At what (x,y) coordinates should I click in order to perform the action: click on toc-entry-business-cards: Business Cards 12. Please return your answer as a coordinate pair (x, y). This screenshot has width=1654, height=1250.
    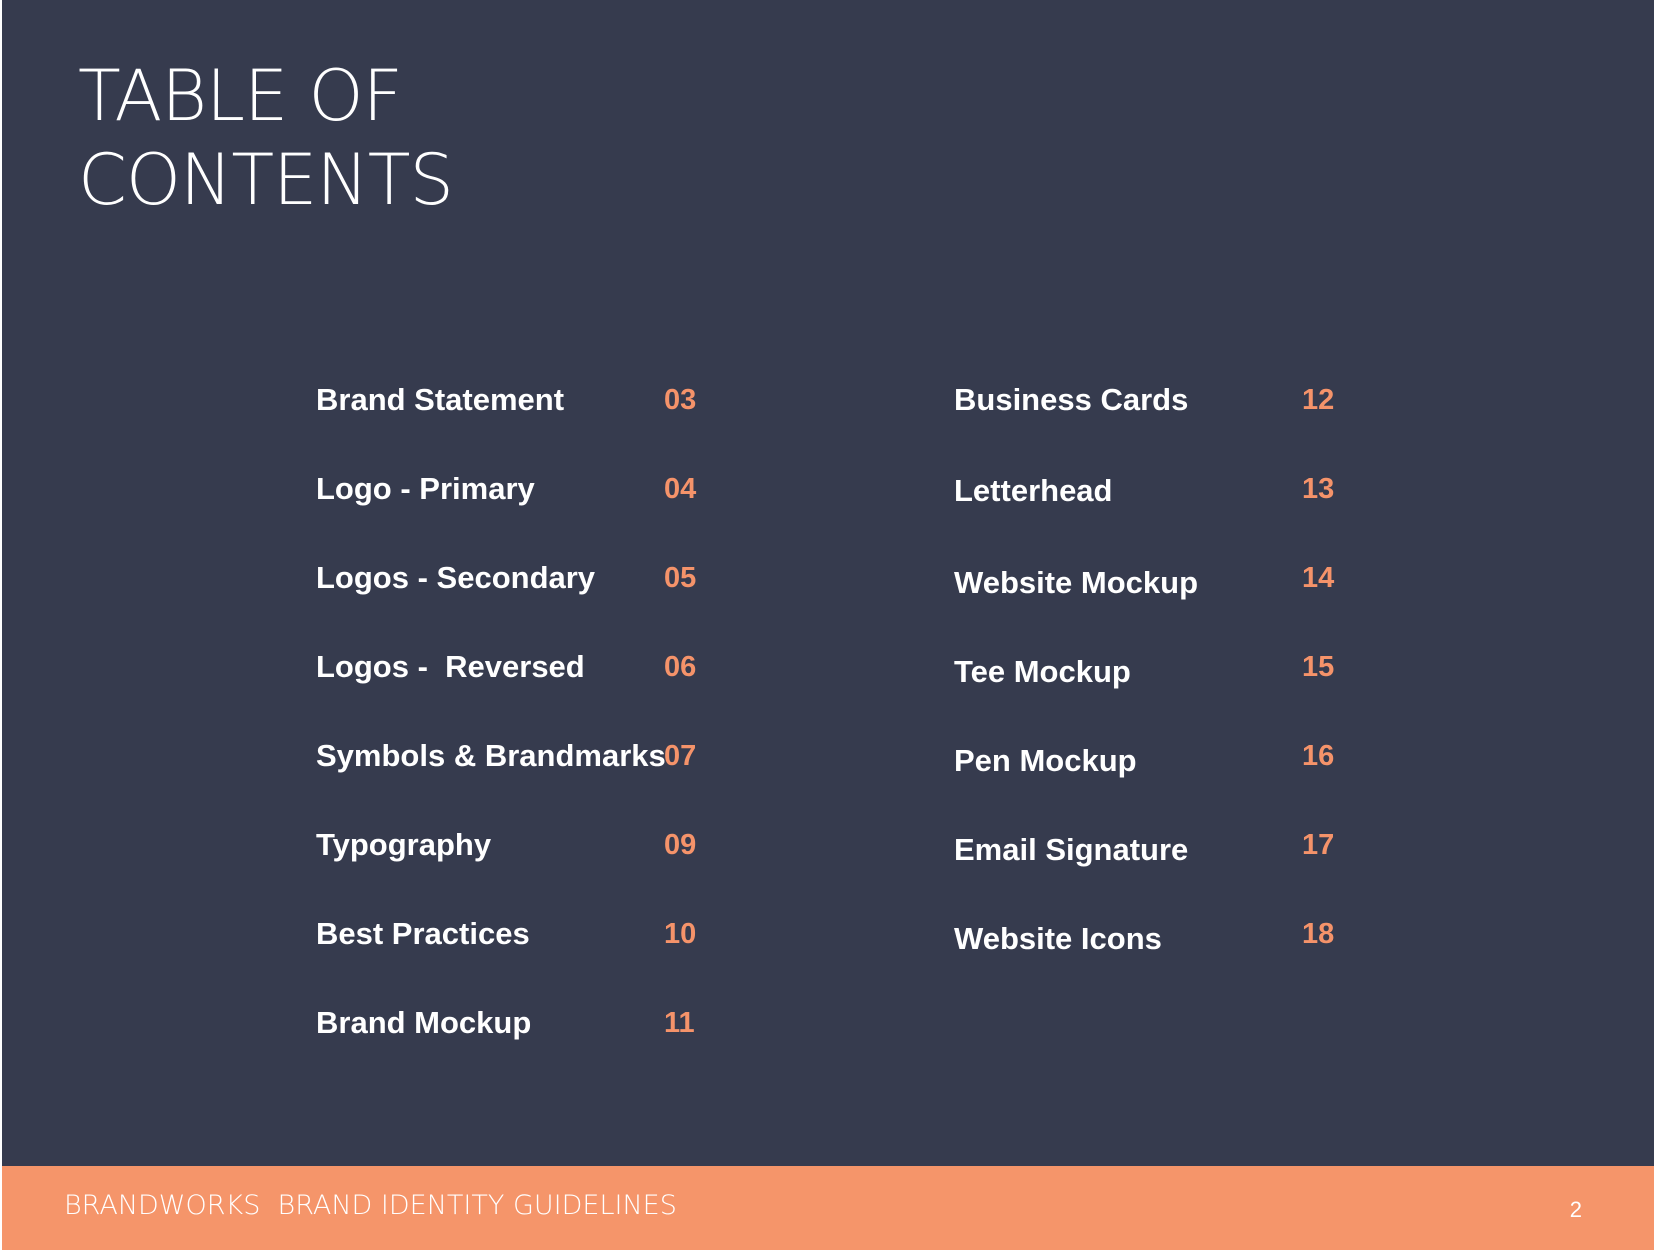
    Looking at the image, I should click on (1154, 424).